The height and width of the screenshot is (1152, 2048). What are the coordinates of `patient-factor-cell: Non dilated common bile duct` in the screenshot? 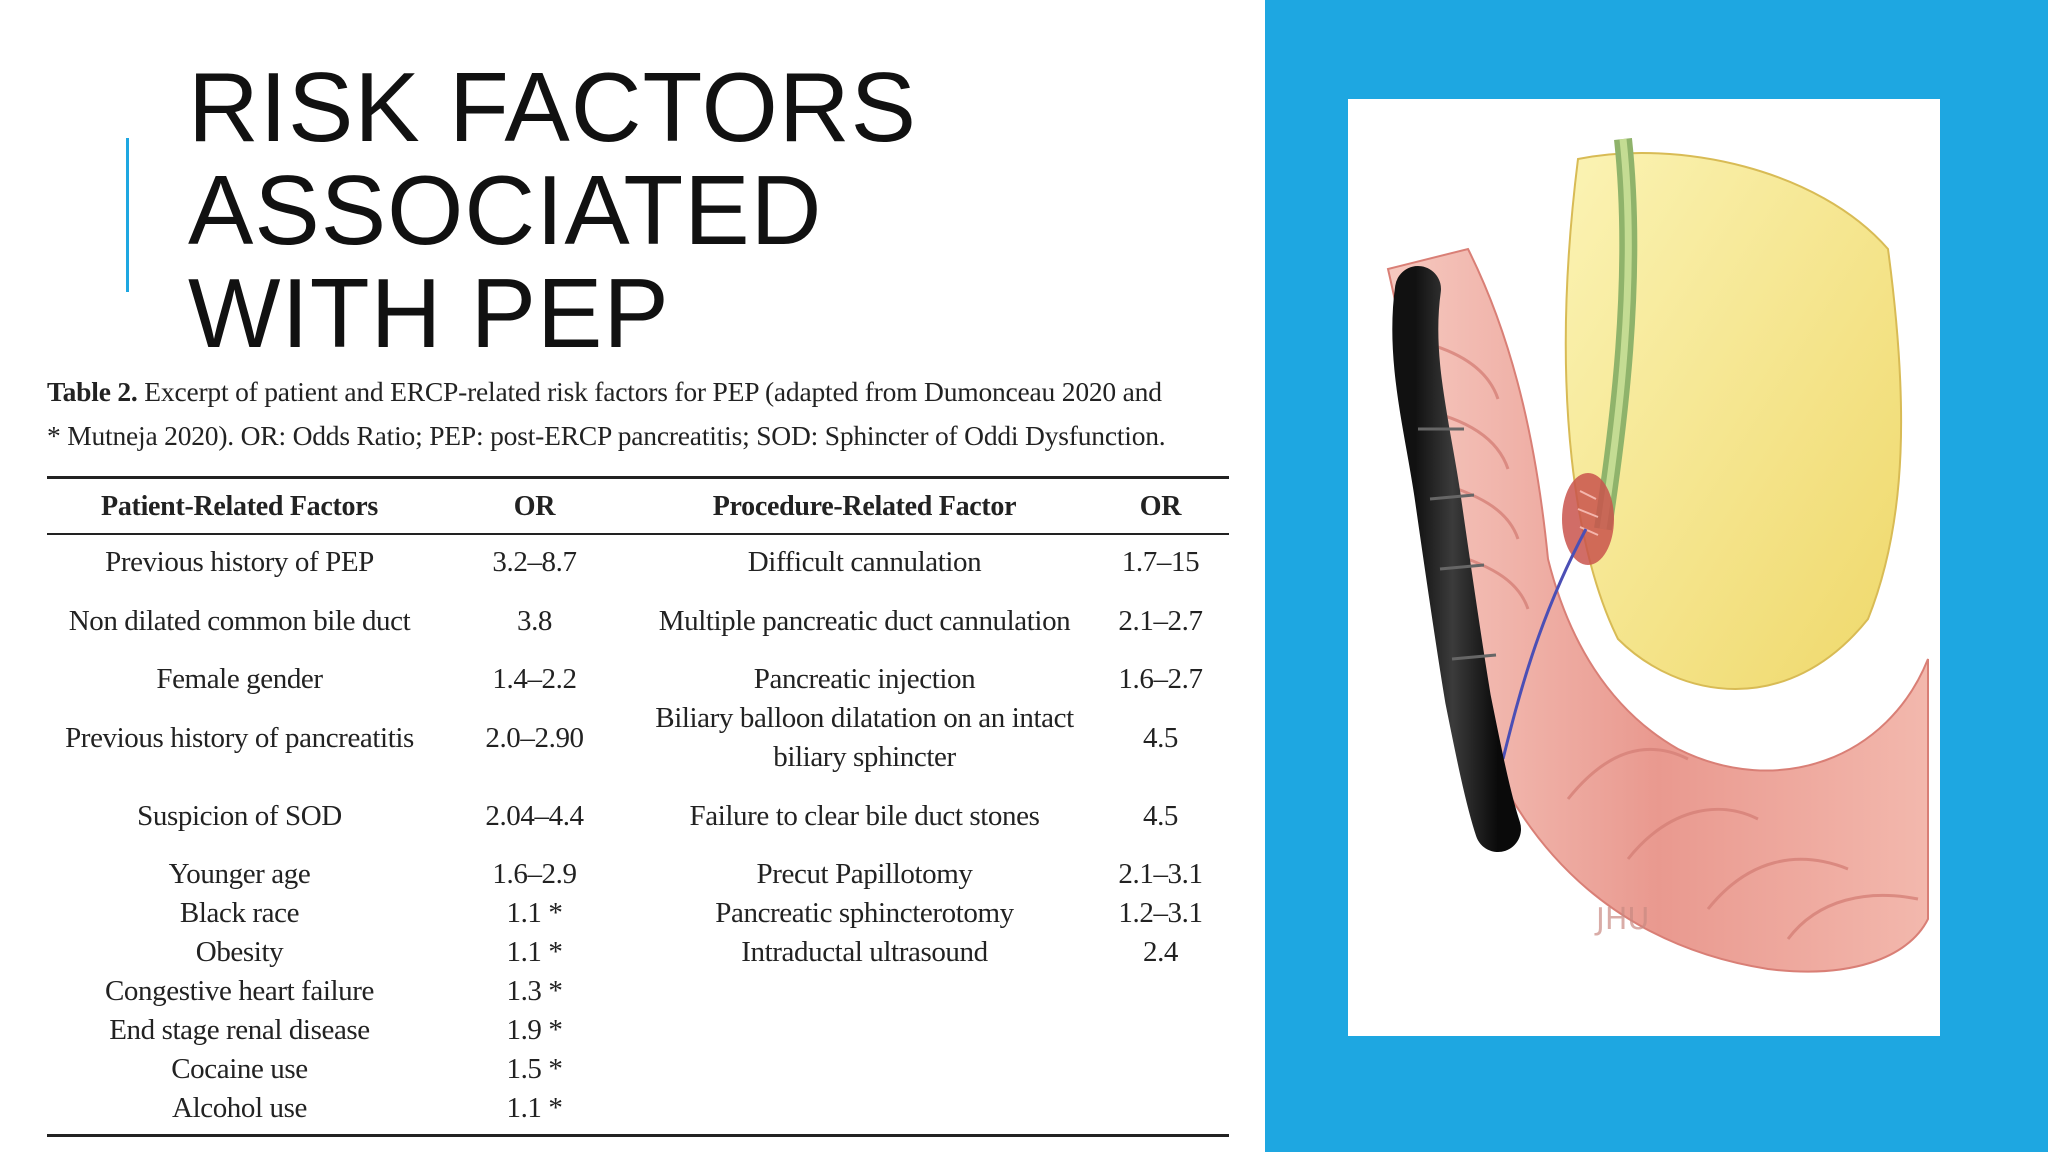 It's located at (239, 620).